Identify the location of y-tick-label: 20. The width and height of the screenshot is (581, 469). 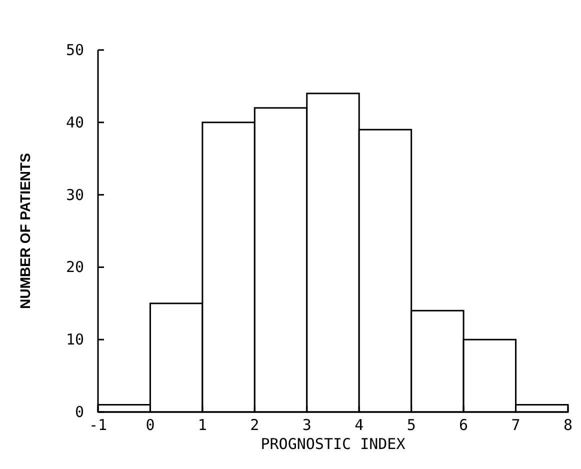
(75, 267).